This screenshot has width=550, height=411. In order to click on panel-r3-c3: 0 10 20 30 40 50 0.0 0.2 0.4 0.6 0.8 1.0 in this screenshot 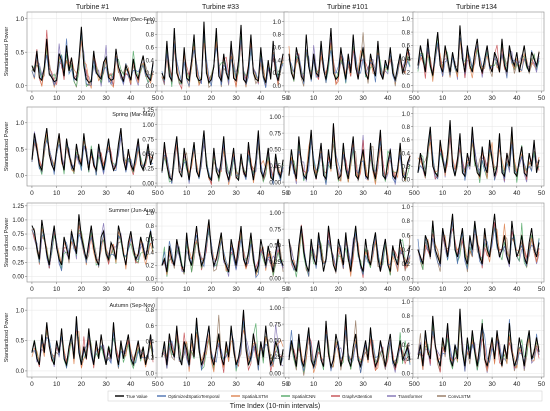, I will do `click(474, 342)`.